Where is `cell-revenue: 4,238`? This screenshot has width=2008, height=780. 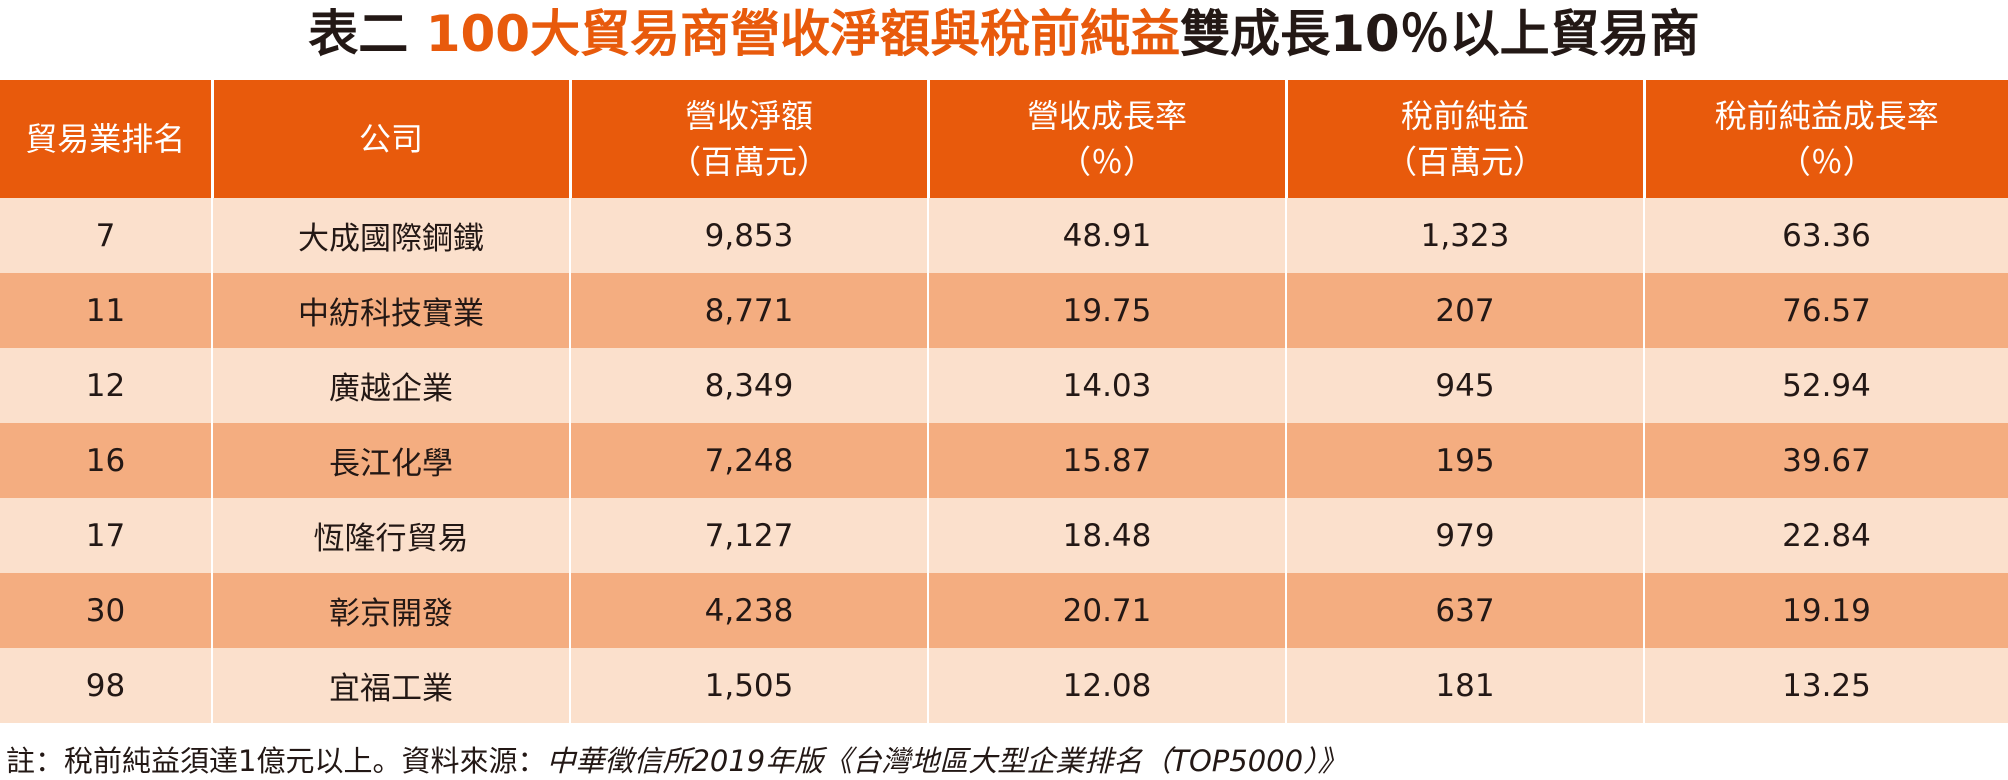 cell-revenue: 4,238 is located at coordinates (749, 610).